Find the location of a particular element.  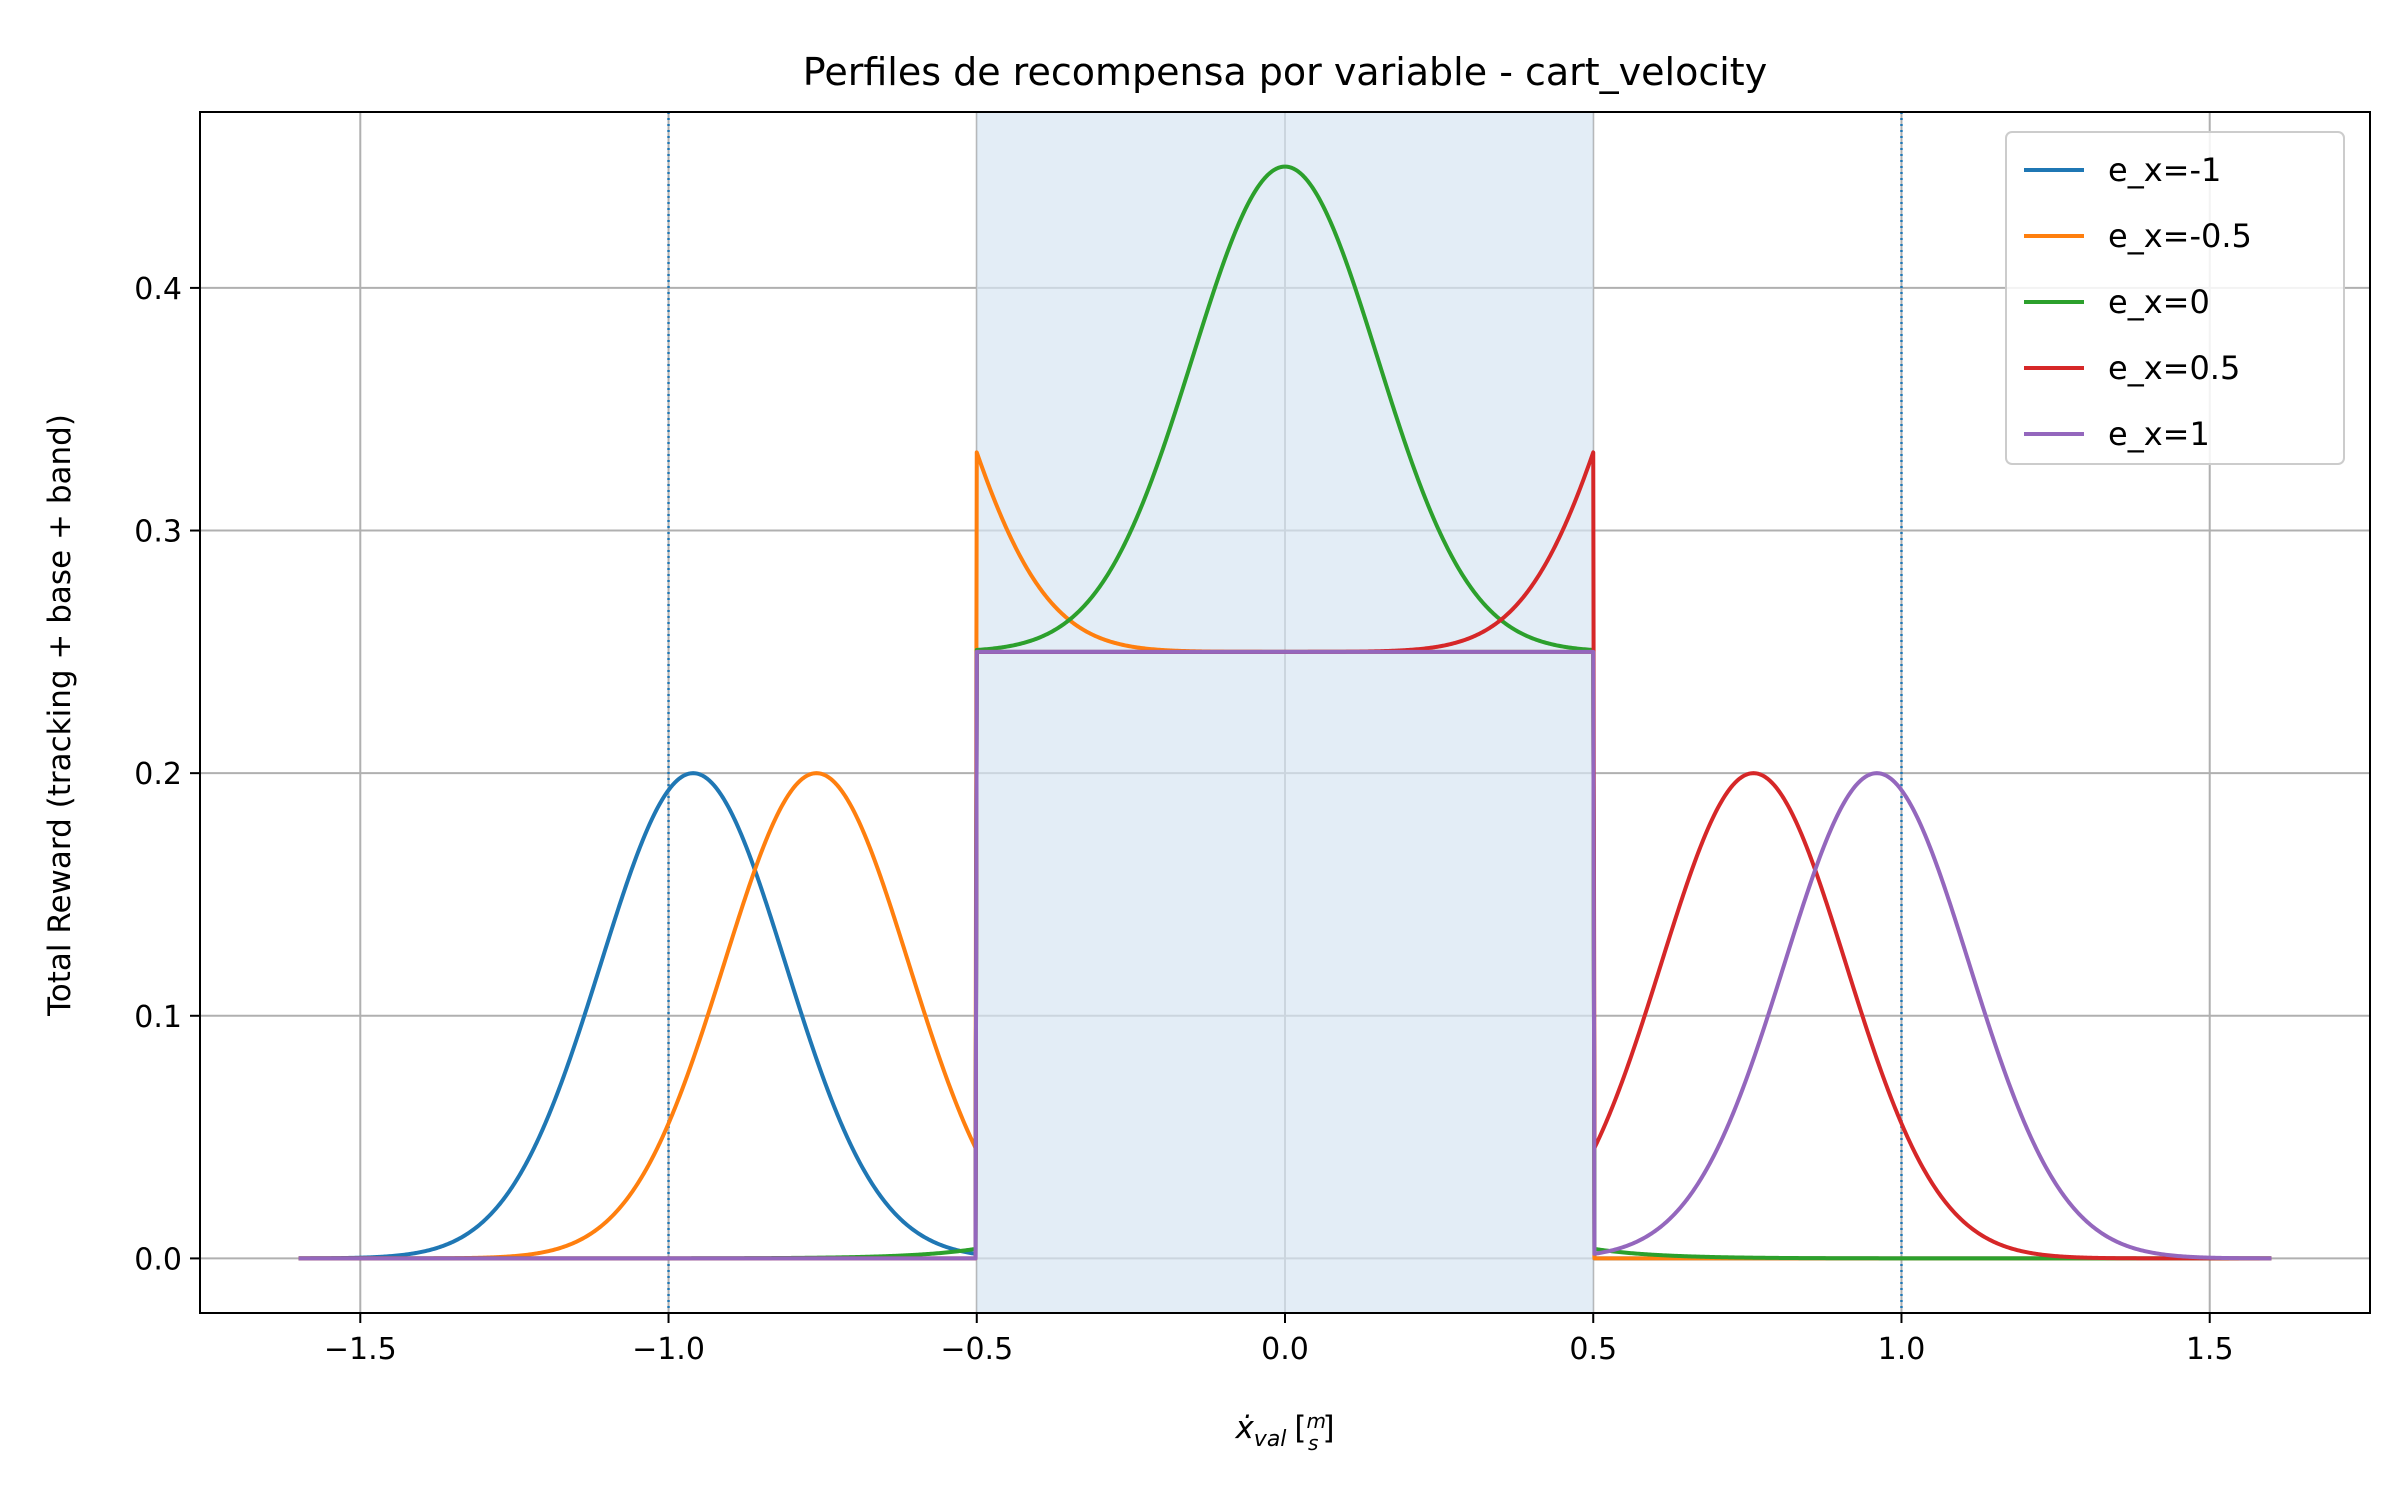

y-tick-label: 0.0 is located at coordinates (158, 1259).